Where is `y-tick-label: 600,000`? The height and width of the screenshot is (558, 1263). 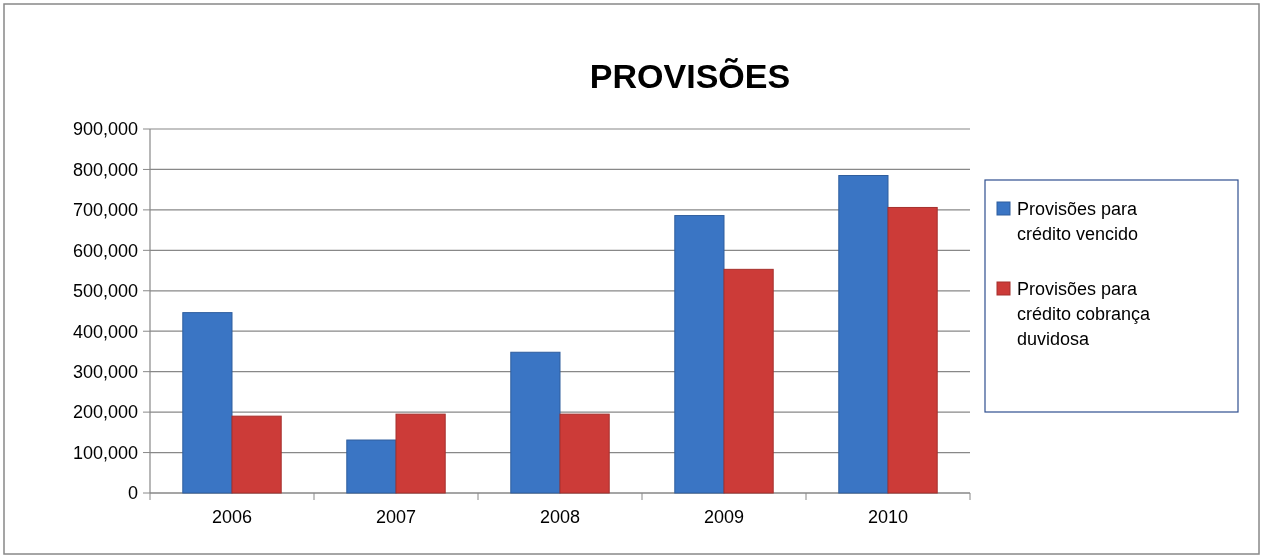
y-tick-label: 600,000 is located at coordinates (105, 250).